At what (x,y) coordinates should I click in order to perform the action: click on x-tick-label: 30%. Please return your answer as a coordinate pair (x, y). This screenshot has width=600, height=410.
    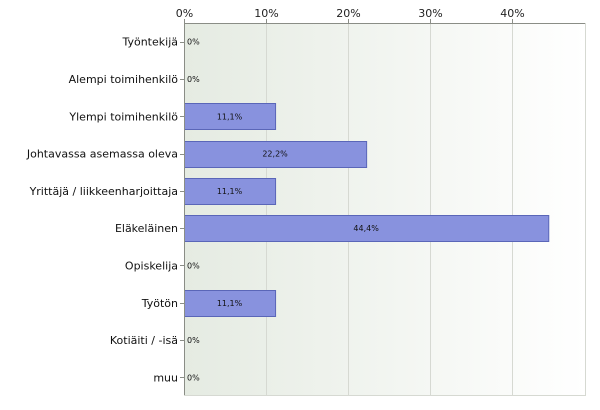
    Looking at the image, I should click on (430, 13).